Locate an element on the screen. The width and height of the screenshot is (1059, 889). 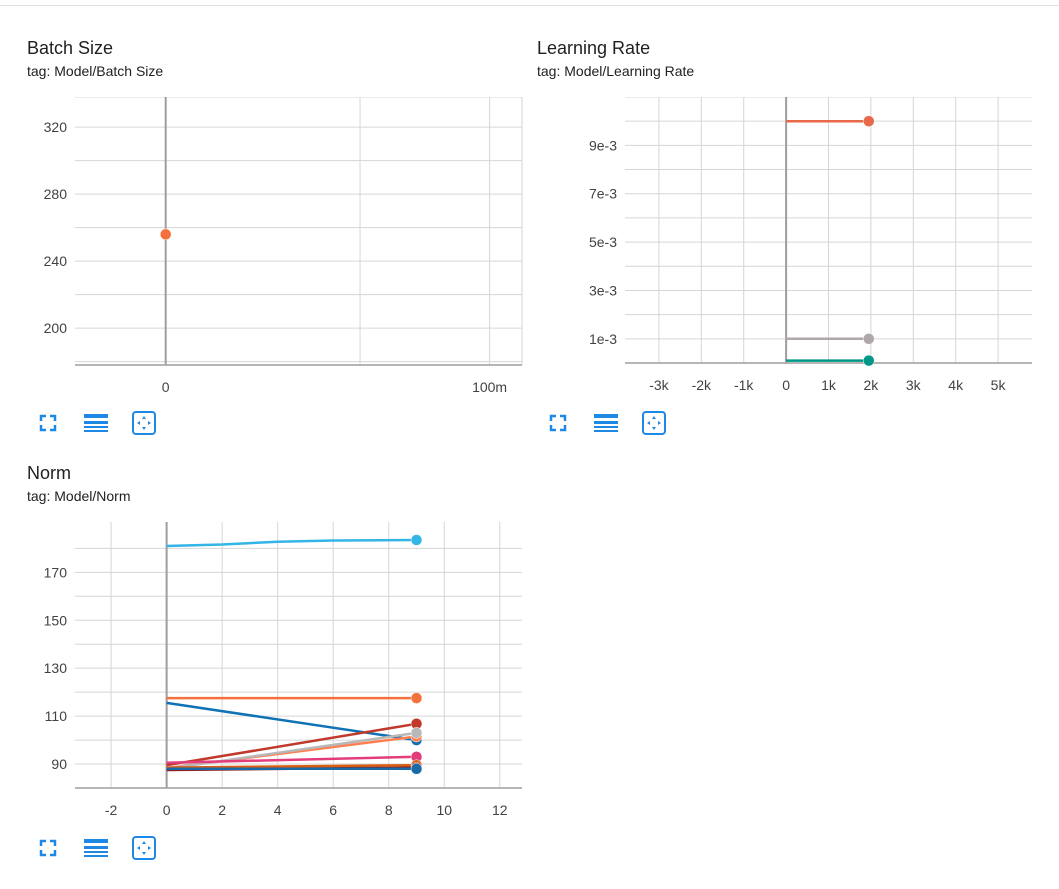
x-tick-label: -1k is located at coordinates (744, 385).